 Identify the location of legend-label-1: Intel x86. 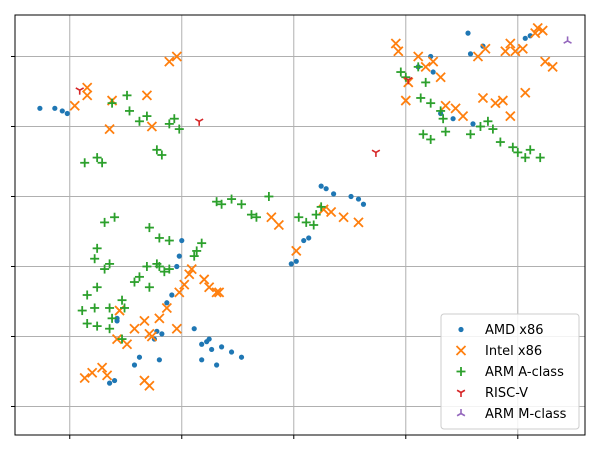
(513, 351).